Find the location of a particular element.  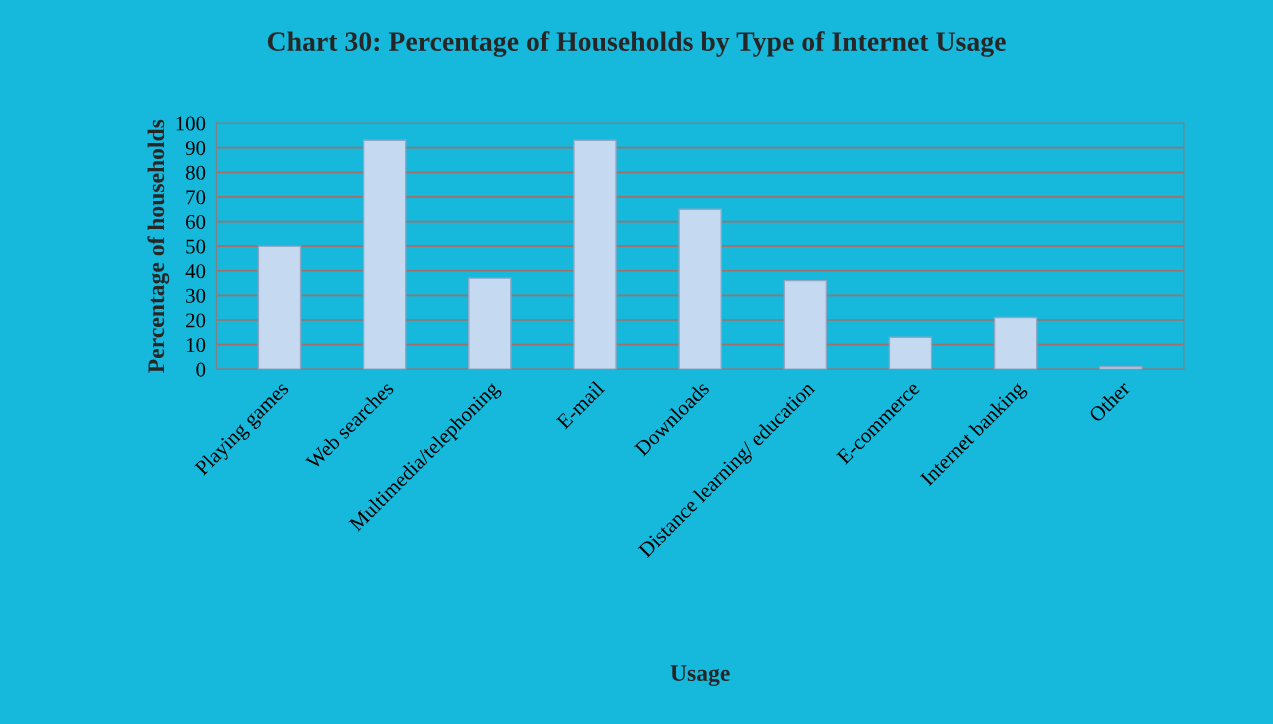

chart-title: Chart 30: Percentage of Households by Type of Internet Usage is located at coordinates (636, 44).